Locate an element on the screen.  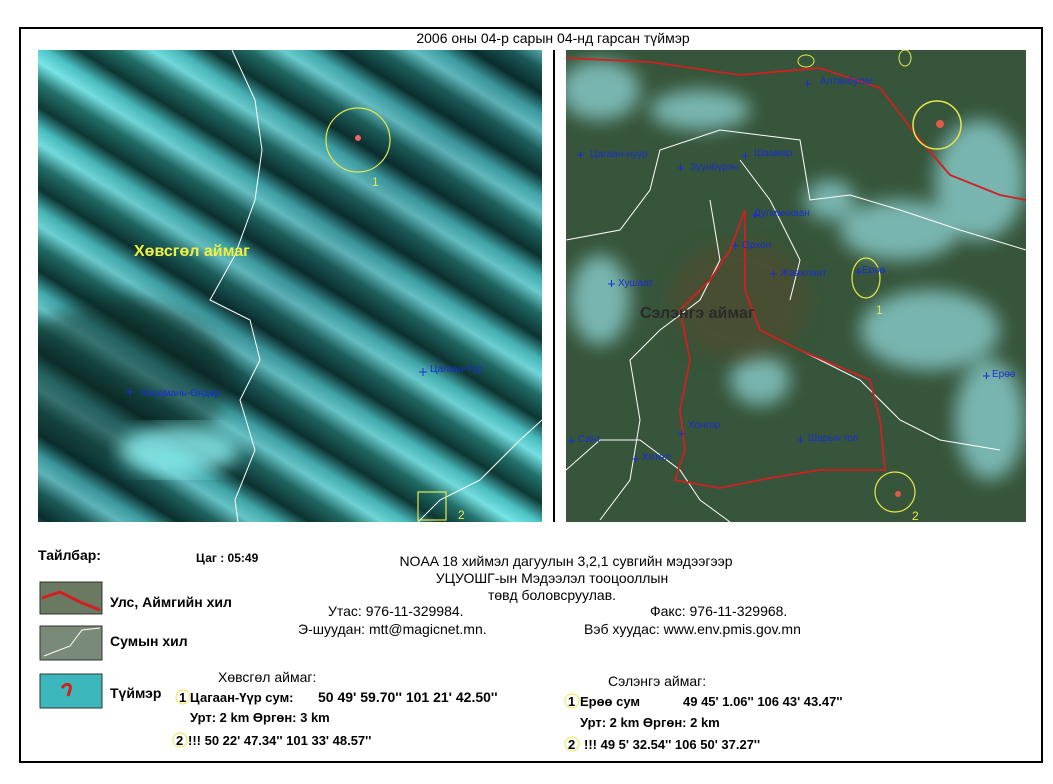
legend-item: Сумын хил is located at coordinates (149, 641).